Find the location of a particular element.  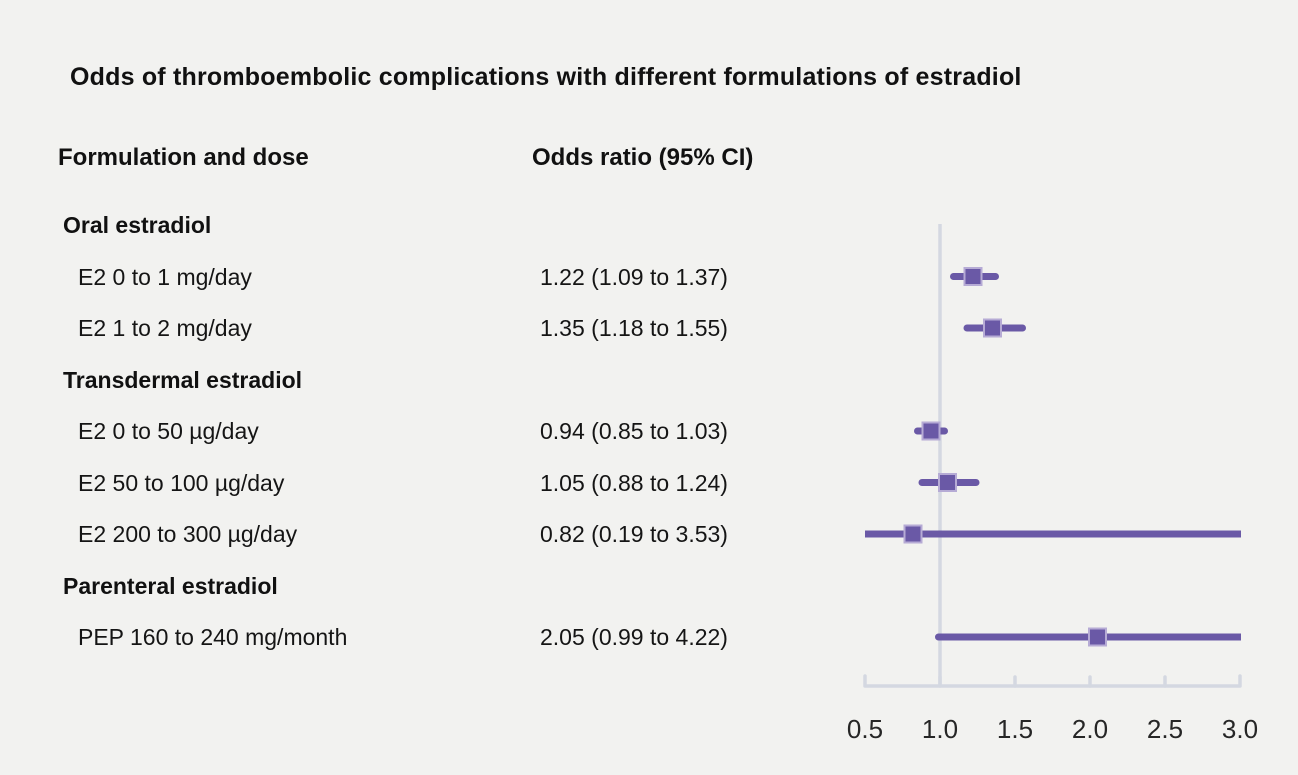

row-odds-ratio-value: 0.94 (0.85 to 1.03) is located at coordinates (634, 431).